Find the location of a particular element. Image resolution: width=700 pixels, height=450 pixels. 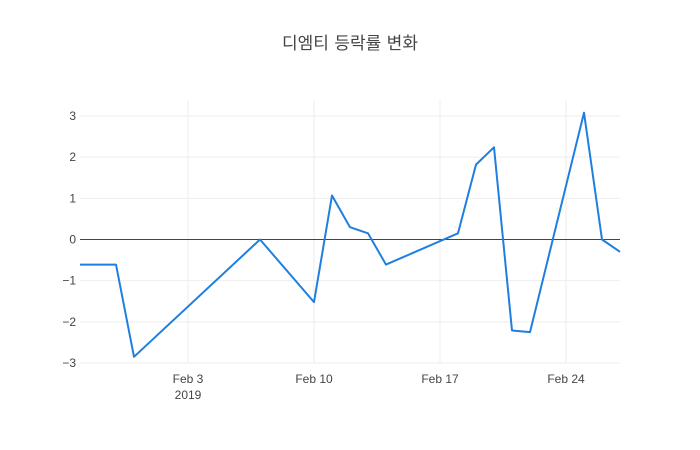

y-tick-label: −2 is located at coordinates (69, 322).